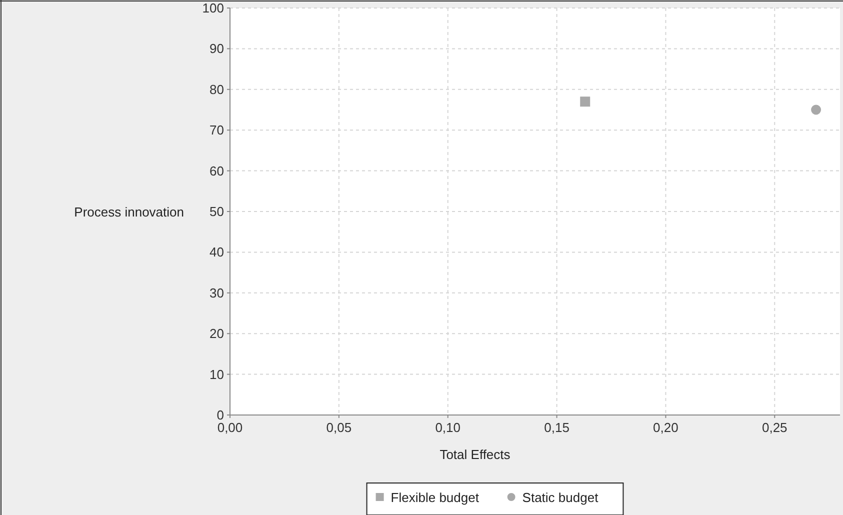 The height and width of the screenshot is (515, 843). I want to click on x-tick-label: 0,00, so click(230, 427).